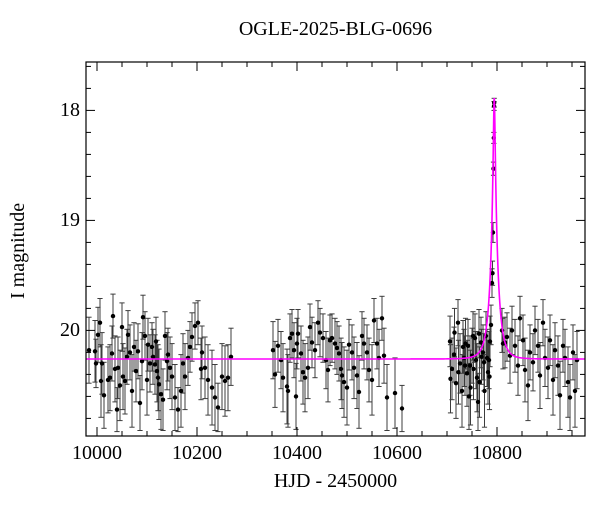  What do you see at coordinates (335, 481) in the screenshot?
I see `x-axis-label: HJD - 2450000` at bounding box center [335, 481].